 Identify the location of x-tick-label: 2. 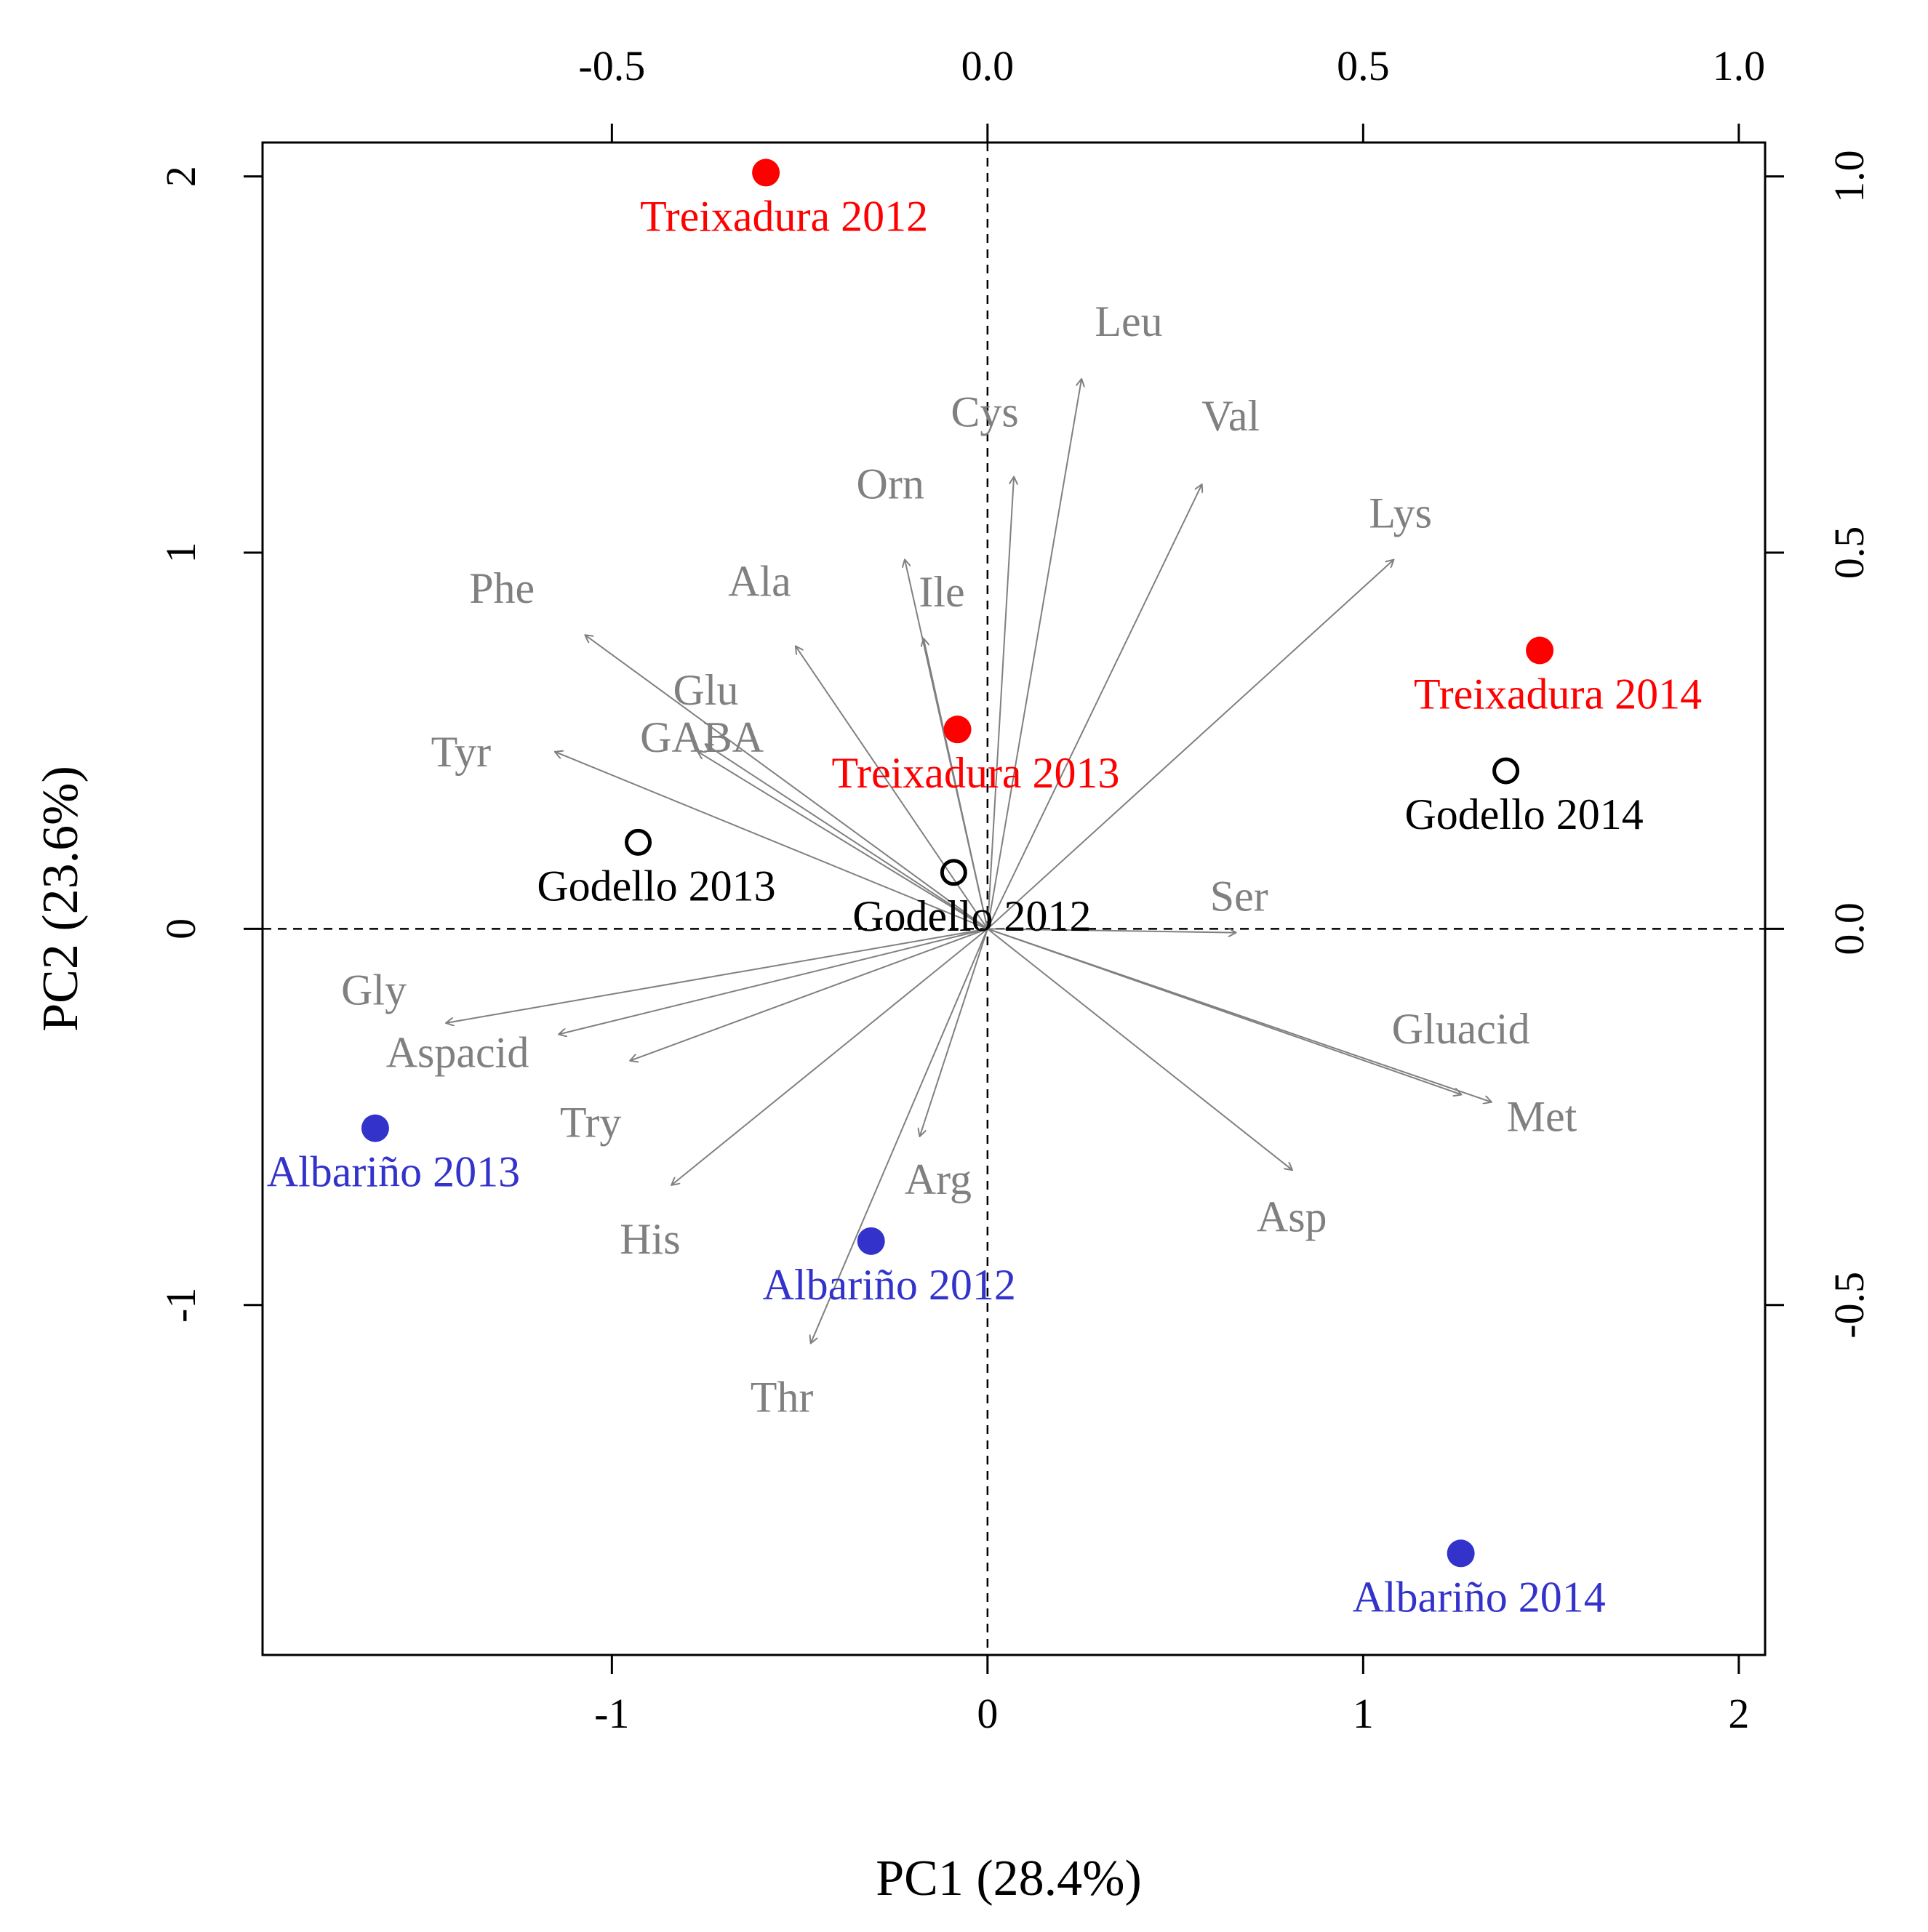
(1738, 1713).